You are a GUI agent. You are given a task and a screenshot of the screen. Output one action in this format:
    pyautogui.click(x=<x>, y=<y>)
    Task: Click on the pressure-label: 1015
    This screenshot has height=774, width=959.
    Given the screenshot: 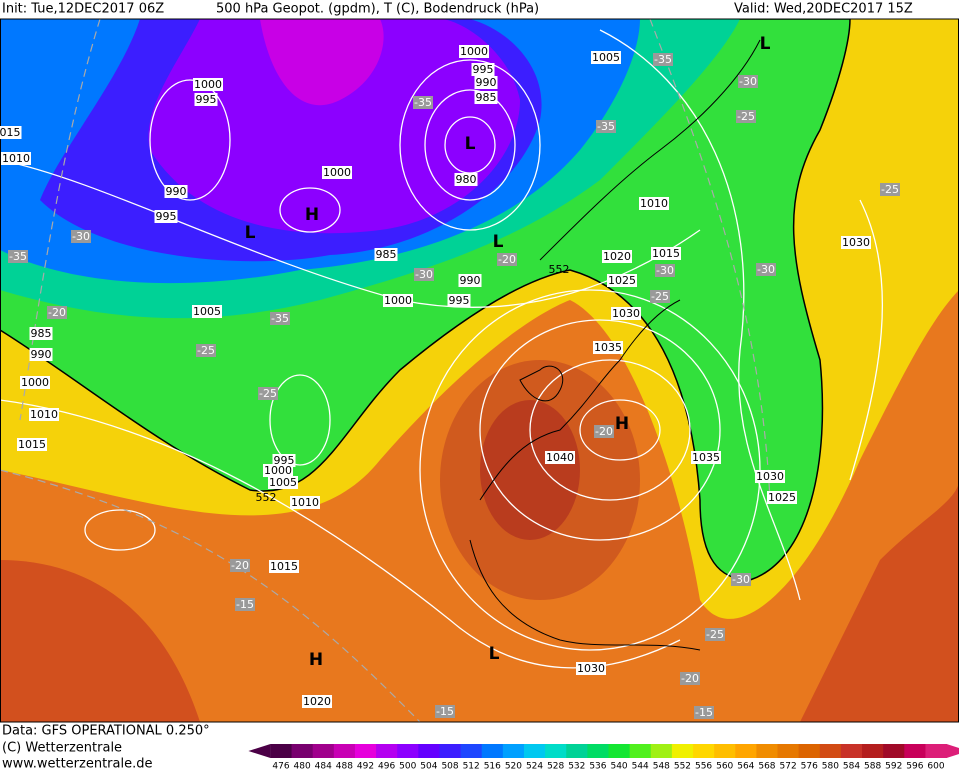 What is the action you would take?
    pyautogui.click(x=666, y=253)
    